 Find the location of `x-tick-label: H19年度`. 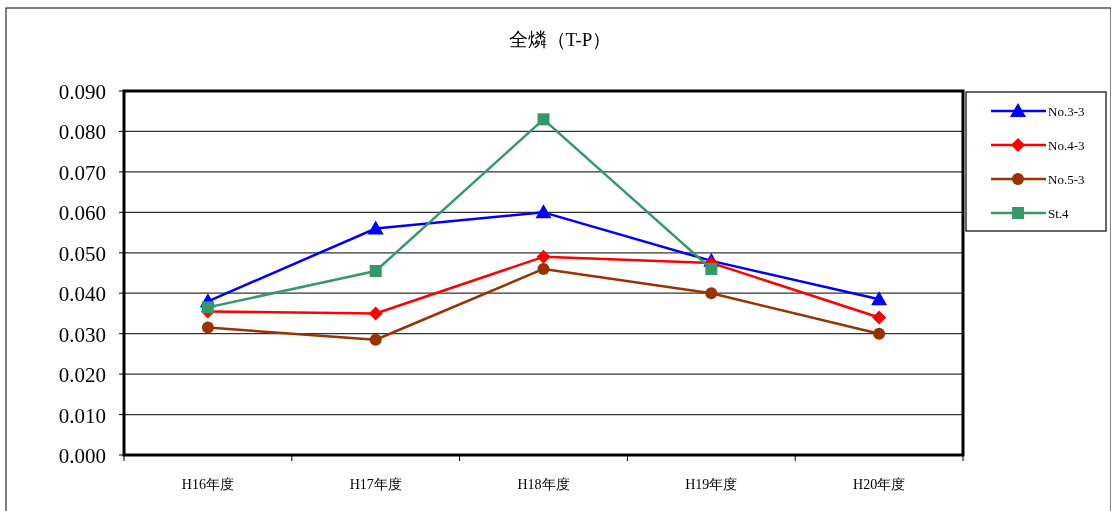

x-tick-label: H19年度 is located at coordinates (711, 484).